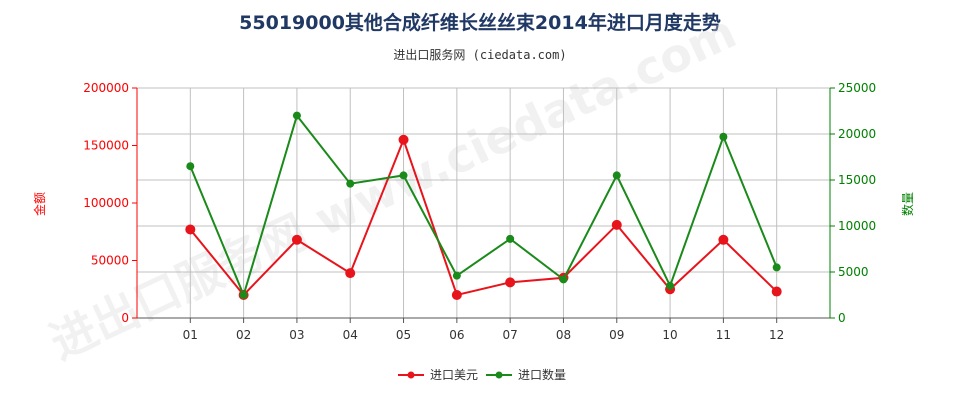  What do you see at coordinates (454, 375) in the screenshot?
I see `legend-label: 进口美元` at bounding box center [454, 375].